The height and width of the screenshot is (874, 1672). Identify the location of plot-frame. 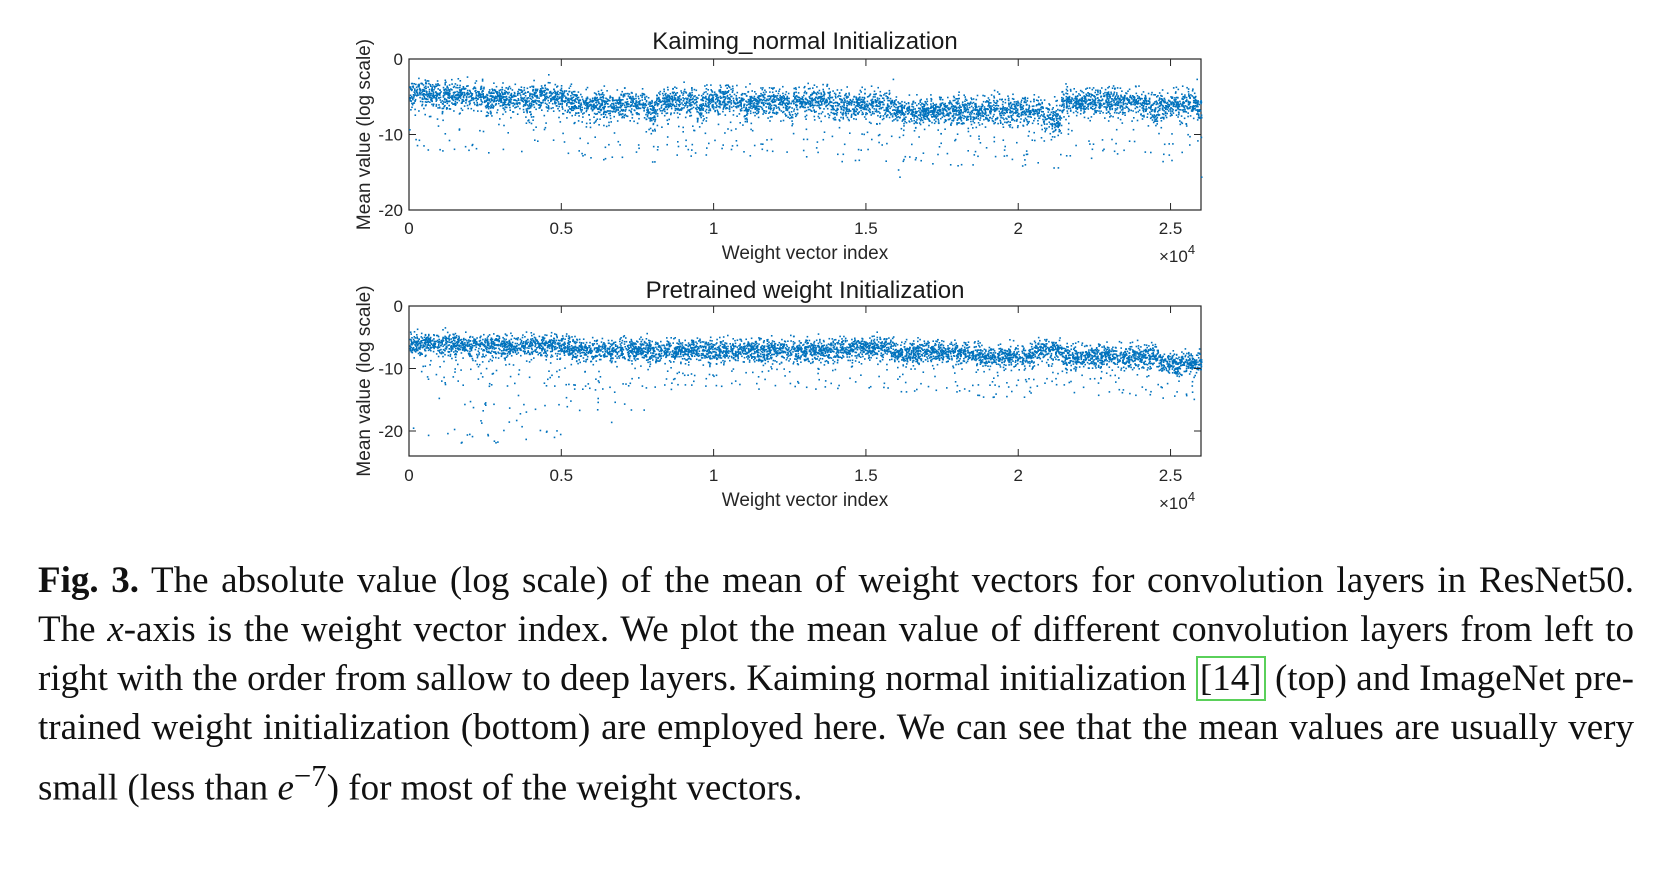
(805, 134).